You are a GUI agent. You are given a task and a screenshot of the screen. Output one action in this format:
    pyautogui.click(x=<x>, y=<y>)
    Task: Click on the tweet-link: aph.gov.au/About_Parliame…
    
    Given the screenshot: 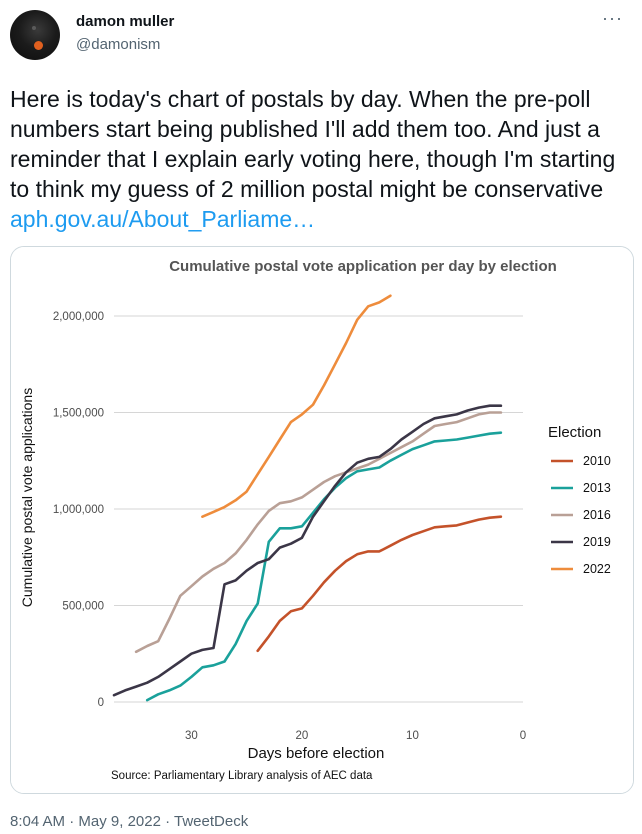 What is the action you would take?
    pyautogui.click(x=163, y=219)
    